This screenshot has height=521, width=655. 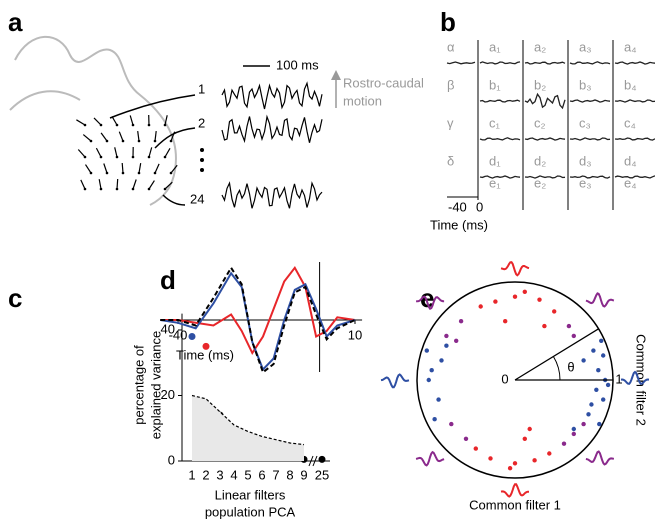 I want to click on tick-label: 0, so click(x=479, y=206).